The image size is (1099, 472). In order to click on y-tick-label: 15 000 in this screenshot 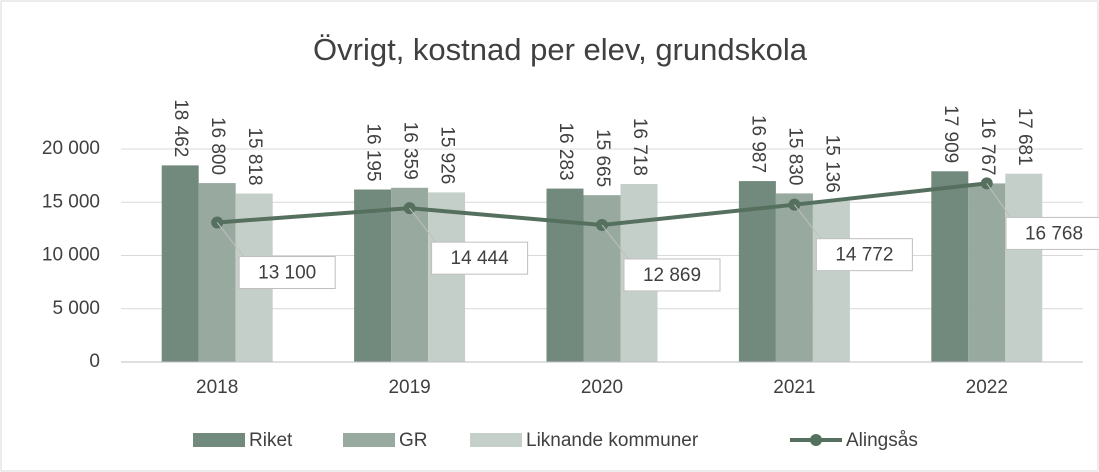, I will do `click(71, 201)`.